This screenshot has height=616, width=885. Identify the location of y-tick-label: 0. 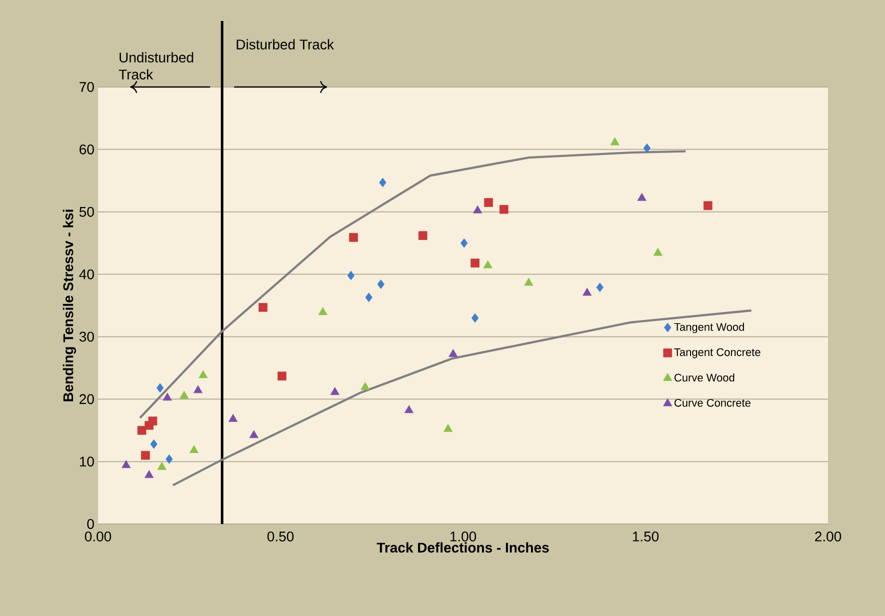
(90, 524).